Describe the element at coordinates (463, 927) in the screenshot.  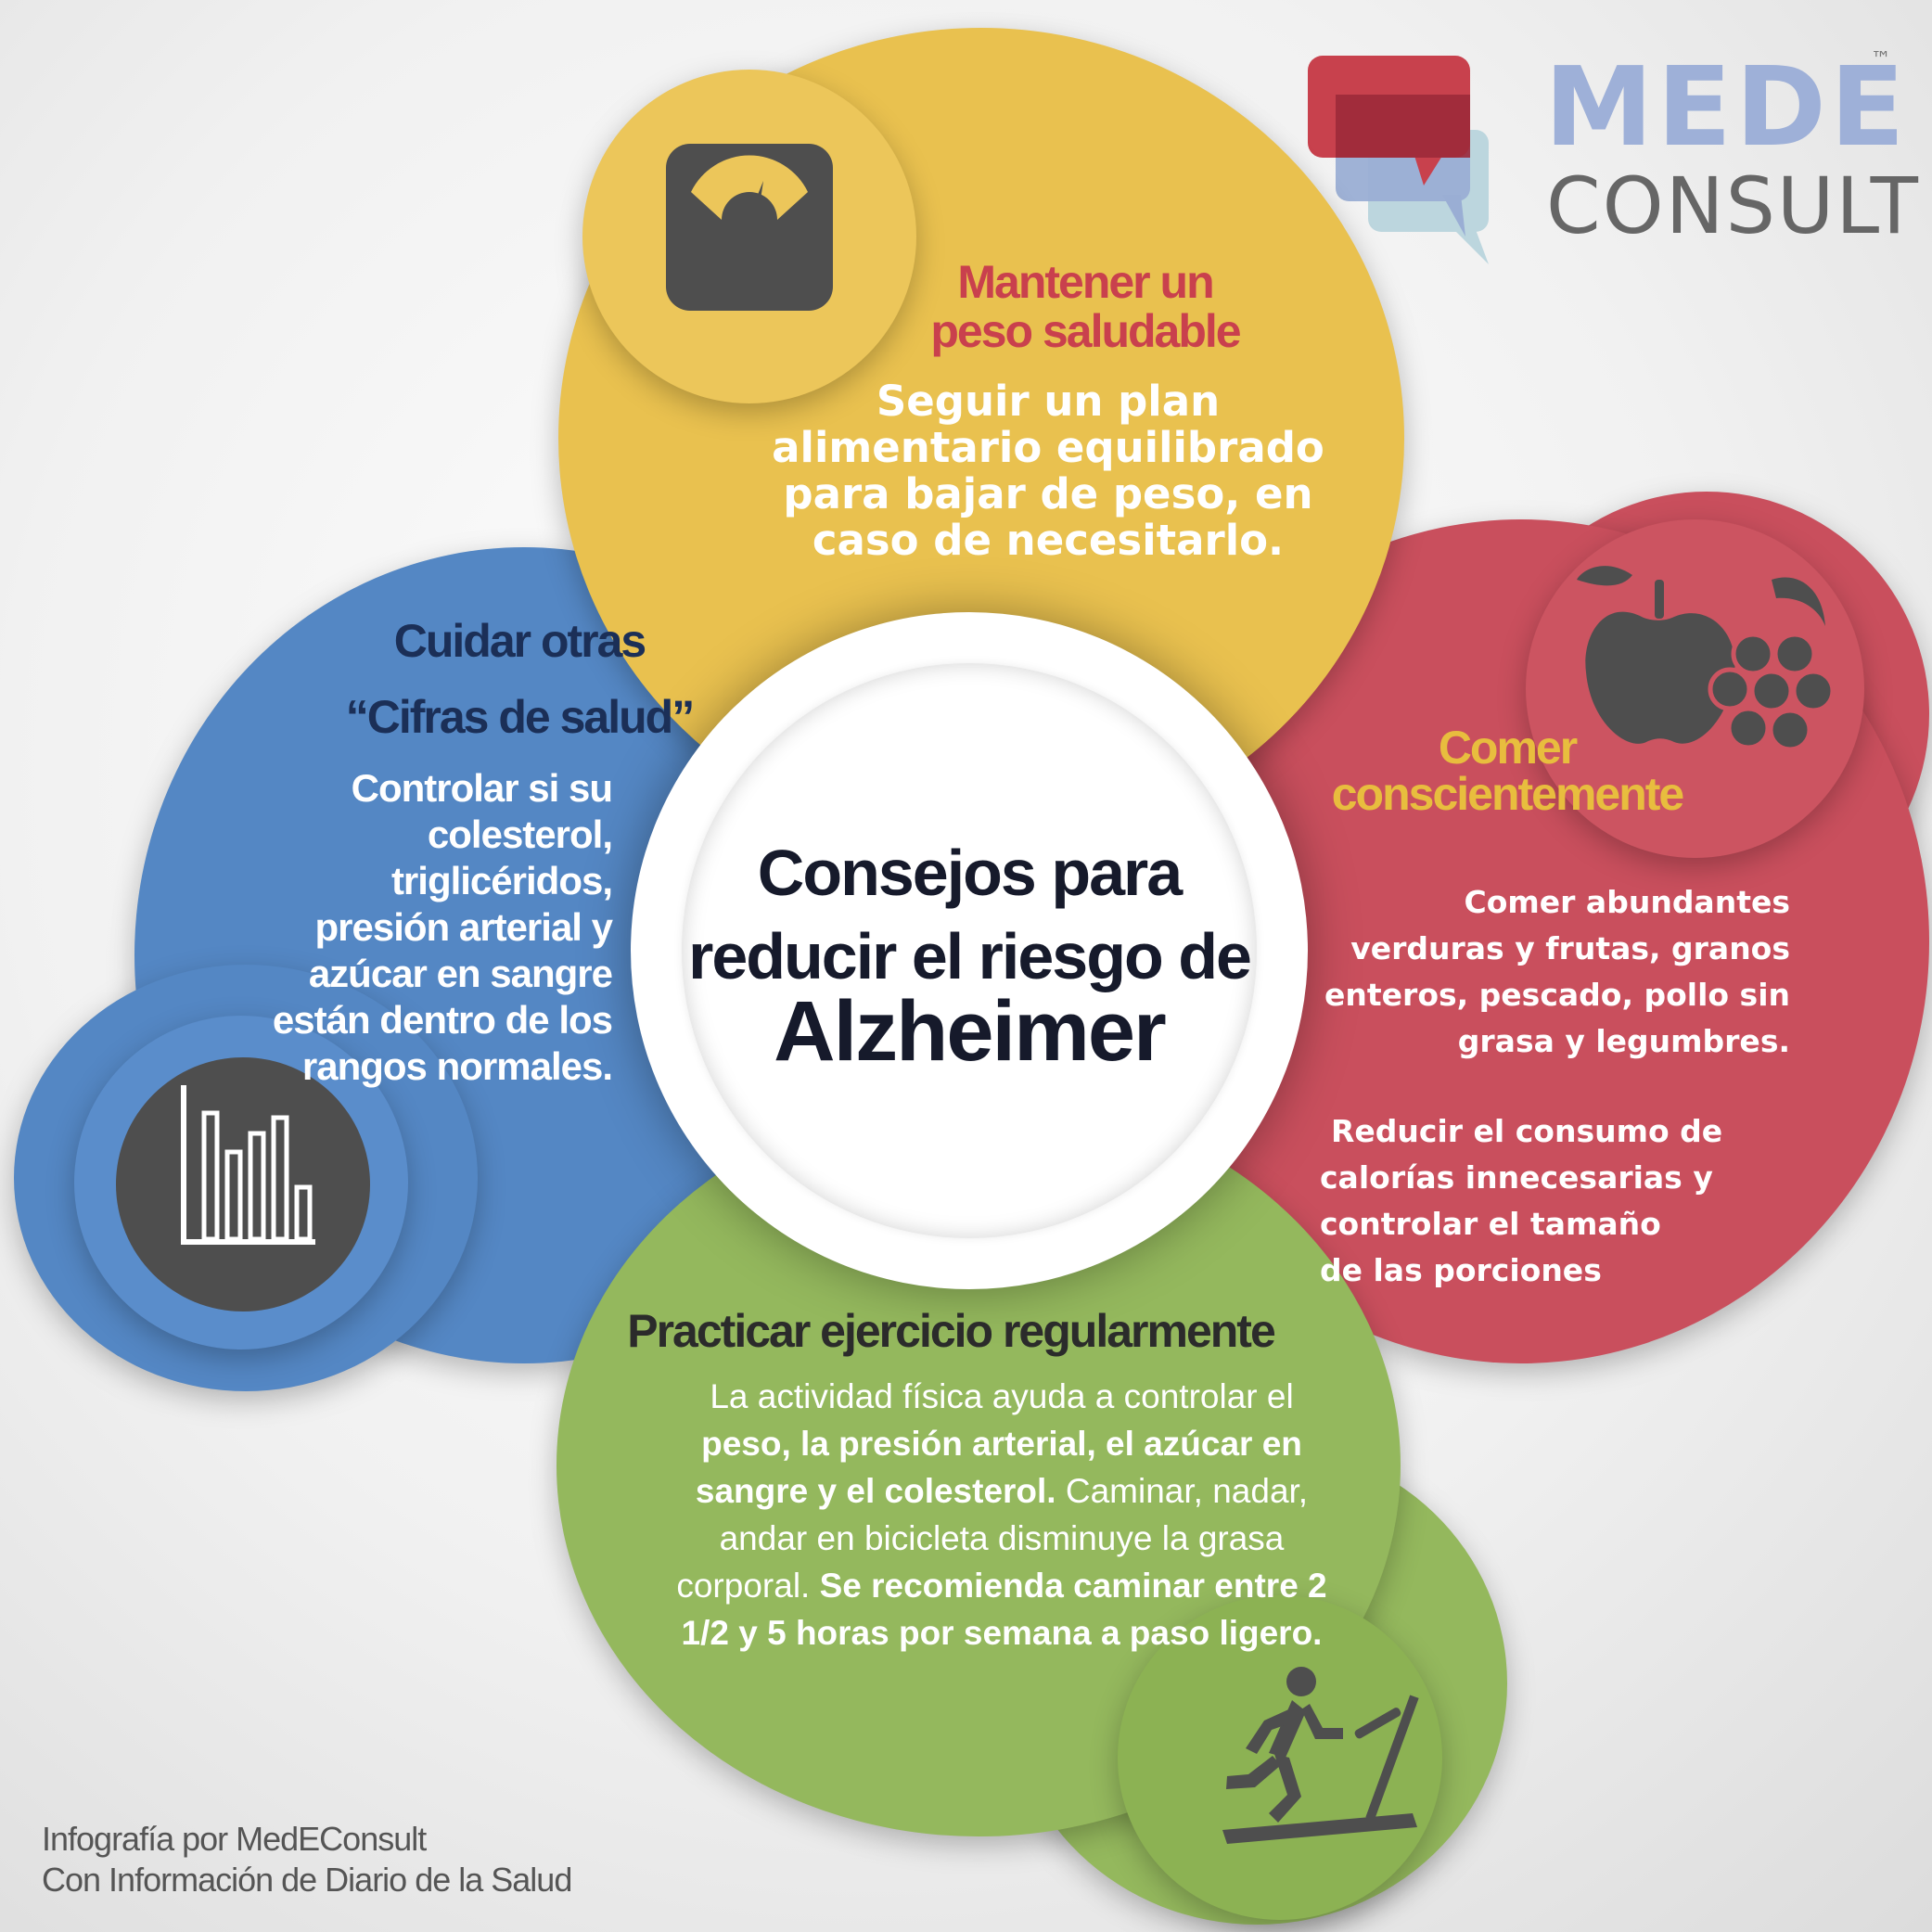
I see `numbers-body-line4: presión arterial y` at that location.